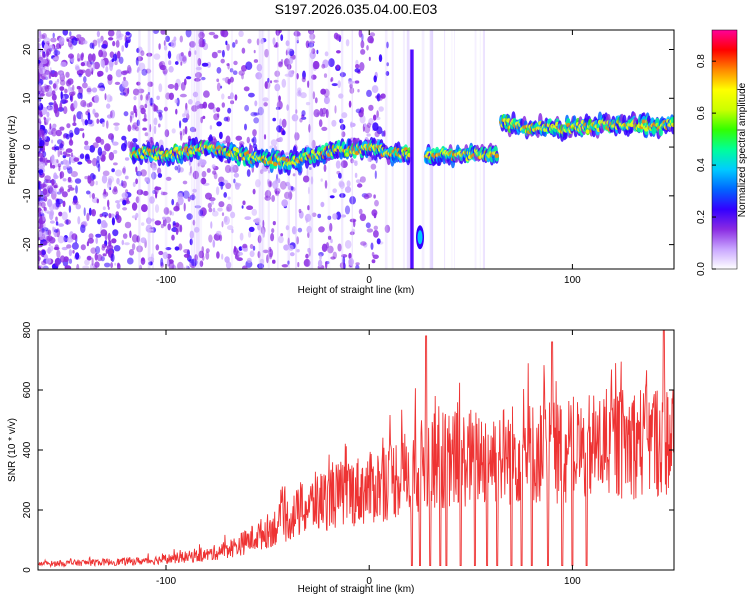  What do you see at coordinates (496, 156) in the screenshot?
I see `ridge-mark` at bounding box center [496, 156].